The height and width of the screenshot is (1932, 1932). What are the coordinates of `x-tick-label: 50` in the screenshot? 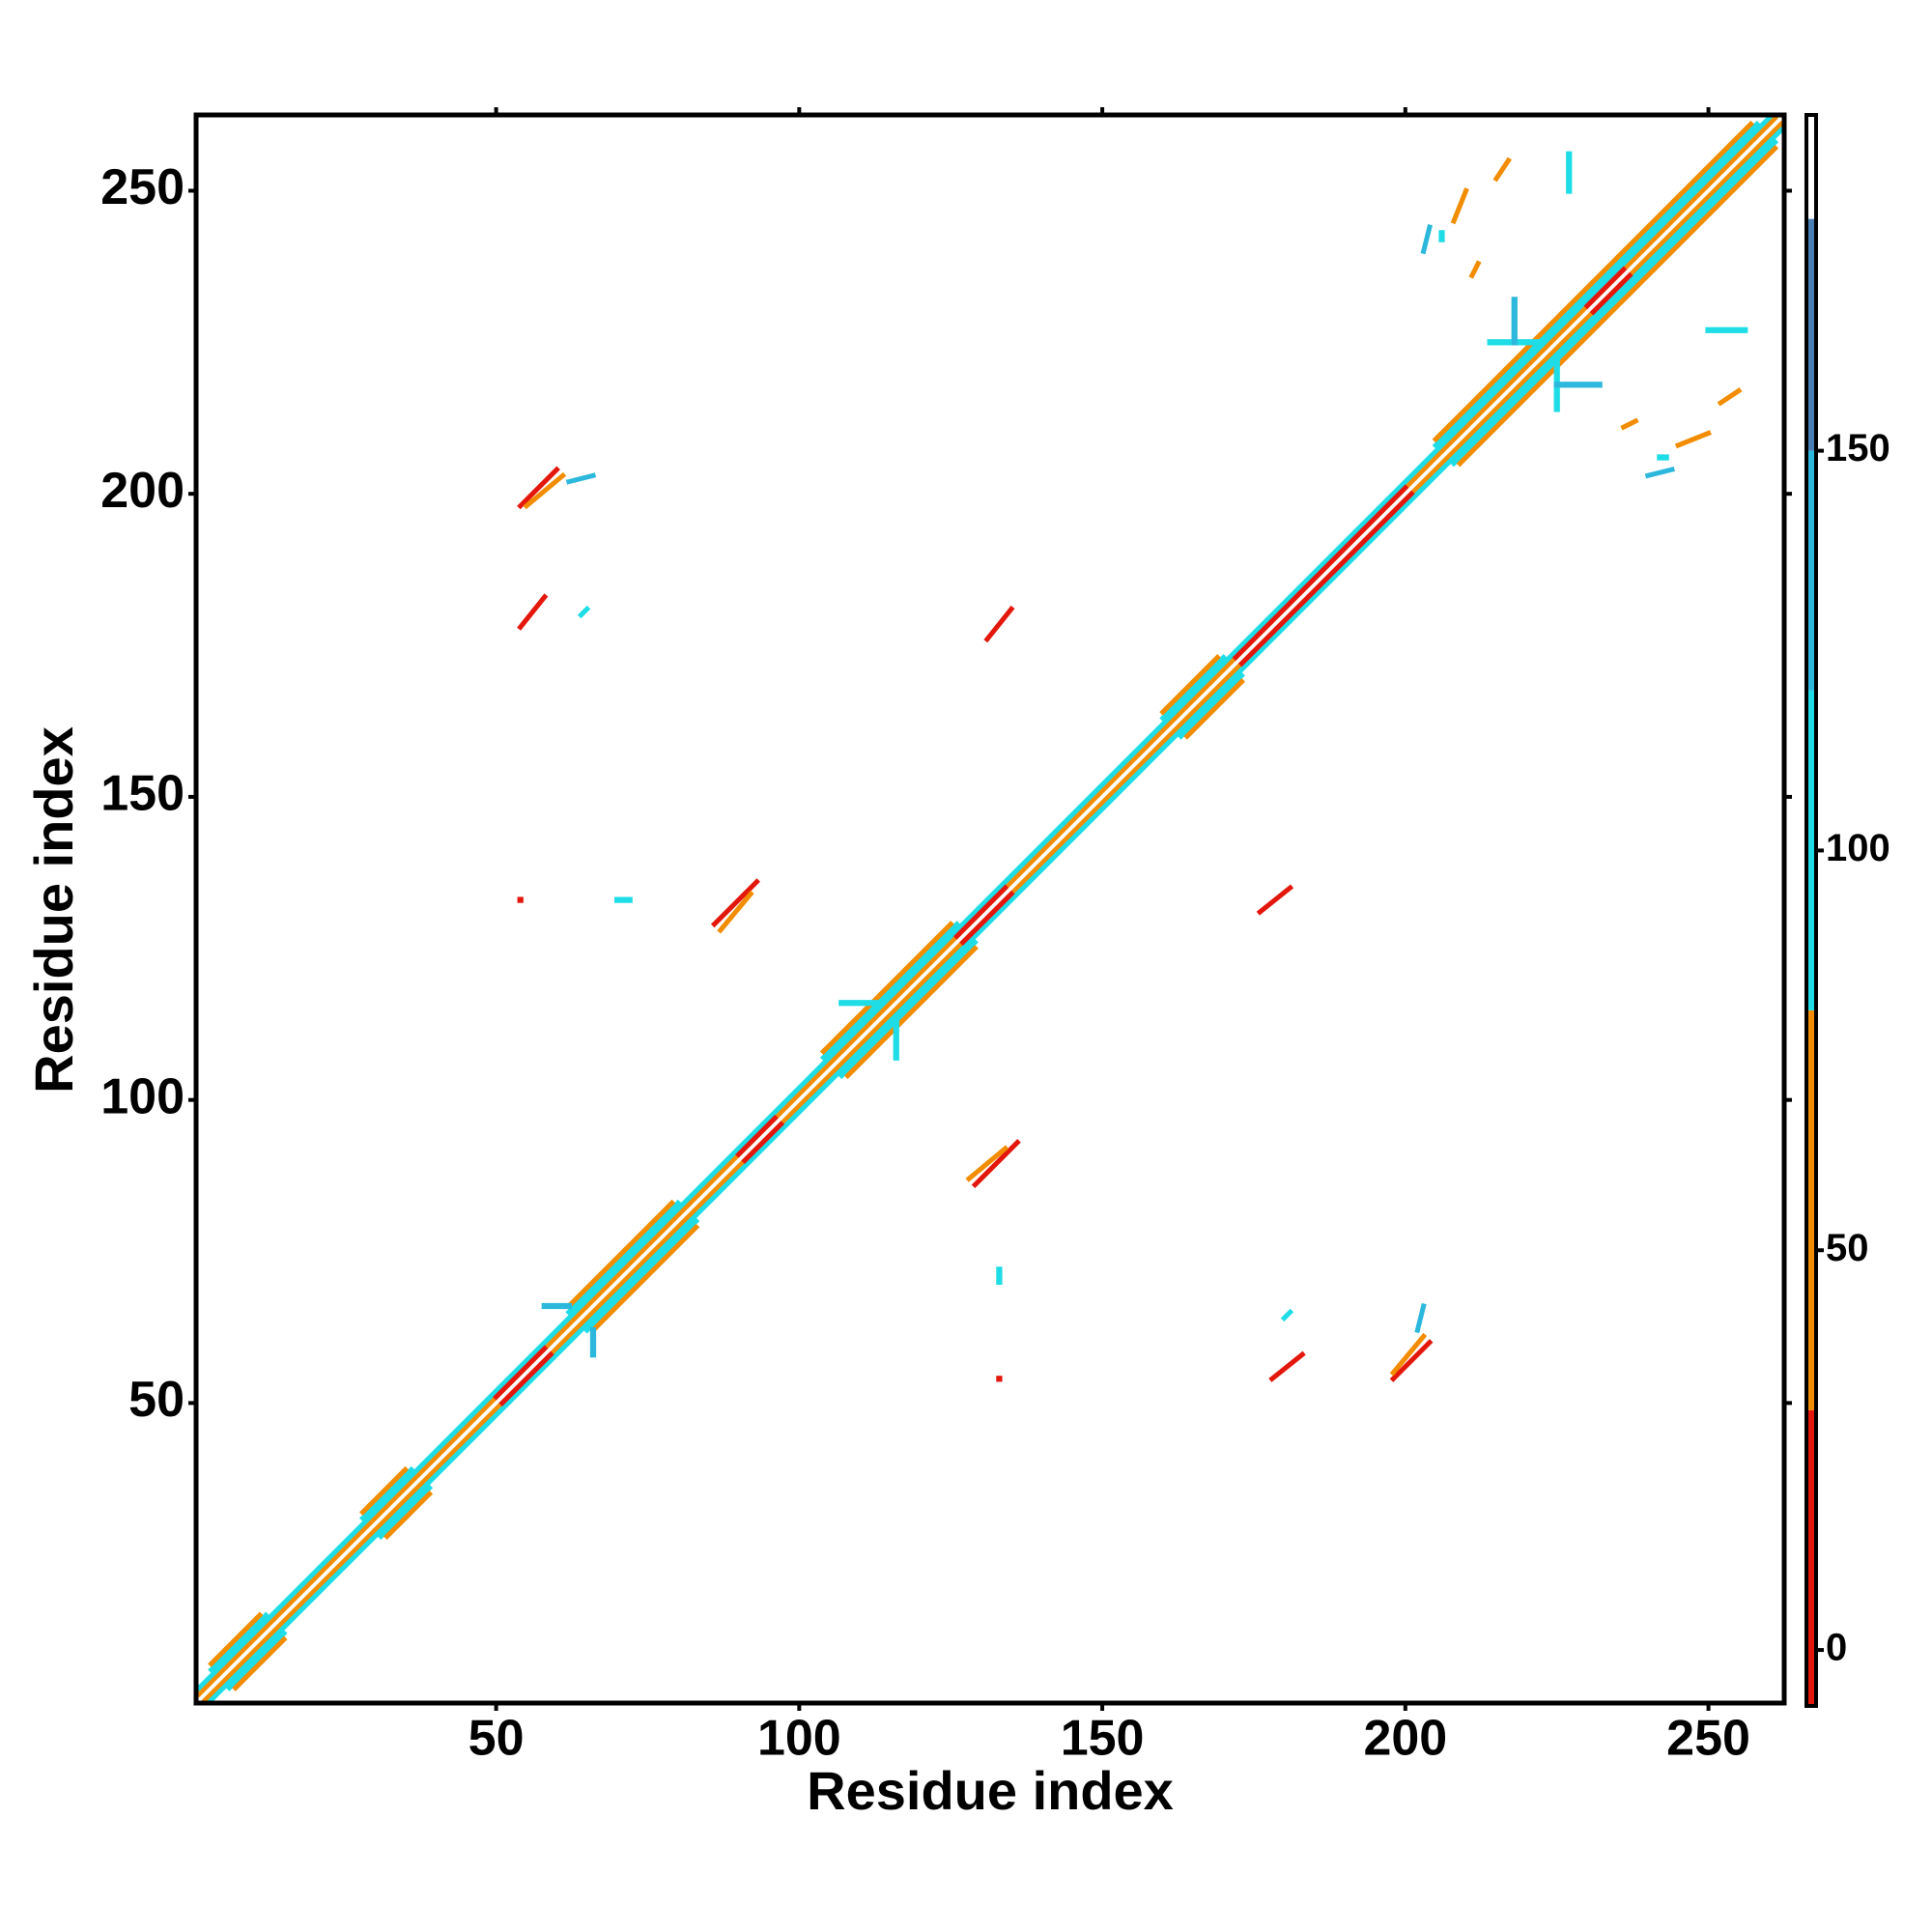 It's located at (497, 1739).